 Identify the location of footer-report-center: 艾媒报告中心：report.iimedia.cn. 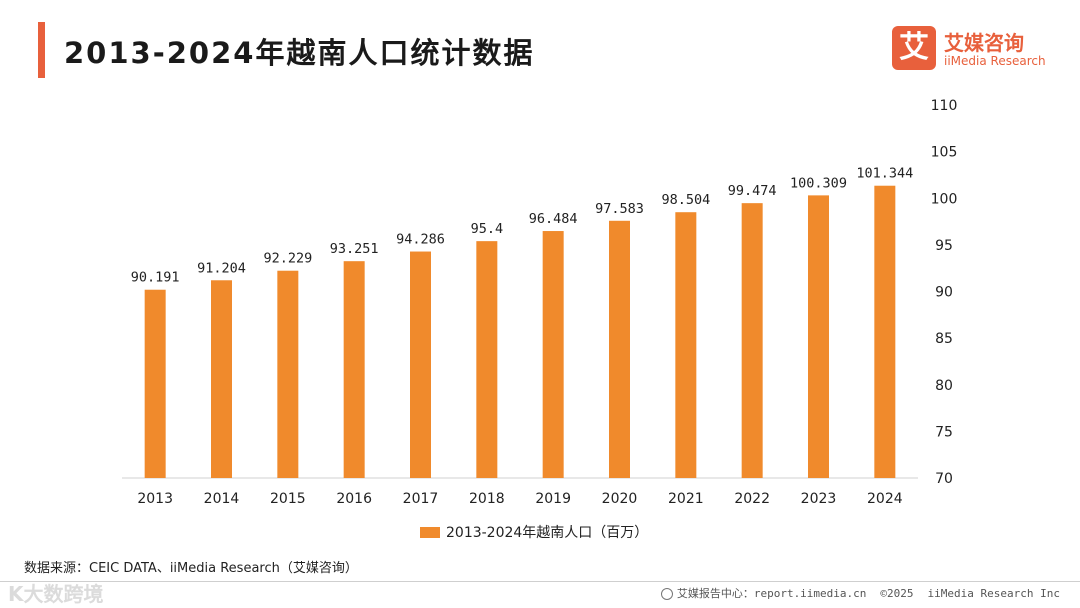
(763, 593).